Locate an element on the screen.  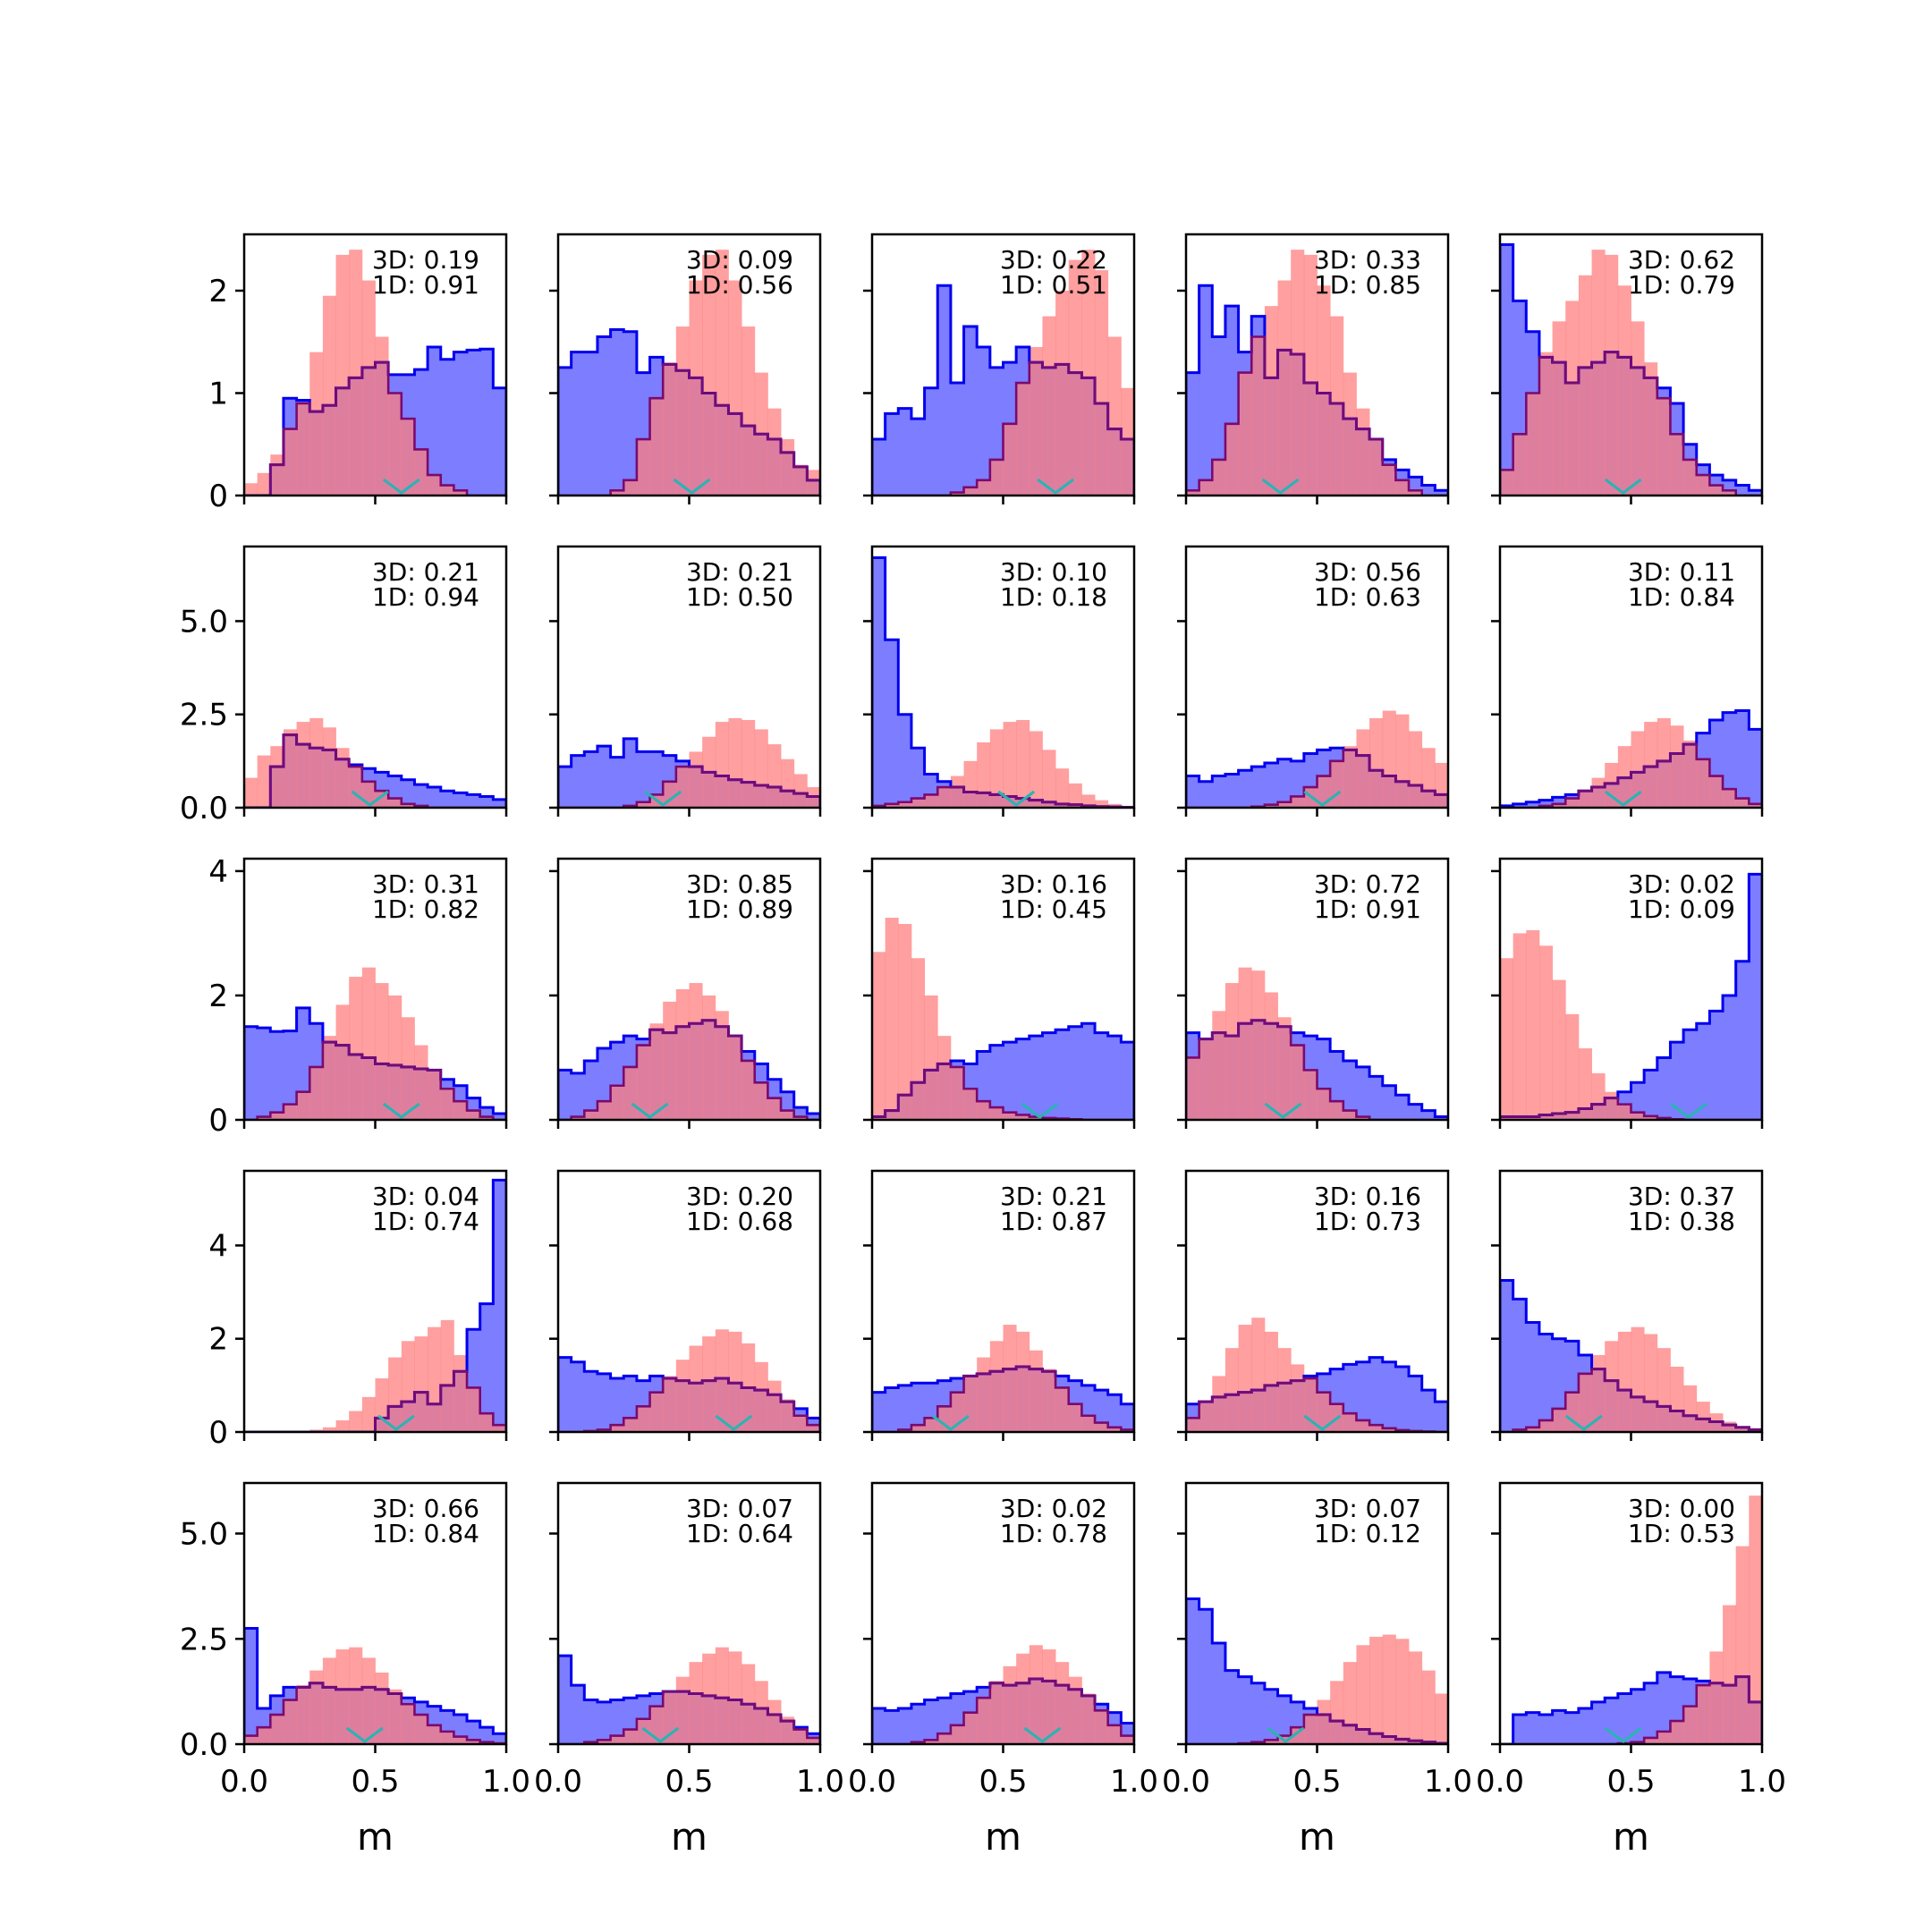
annotation-3d: 3D: 0.20 is located at coordinates (739, 1196).